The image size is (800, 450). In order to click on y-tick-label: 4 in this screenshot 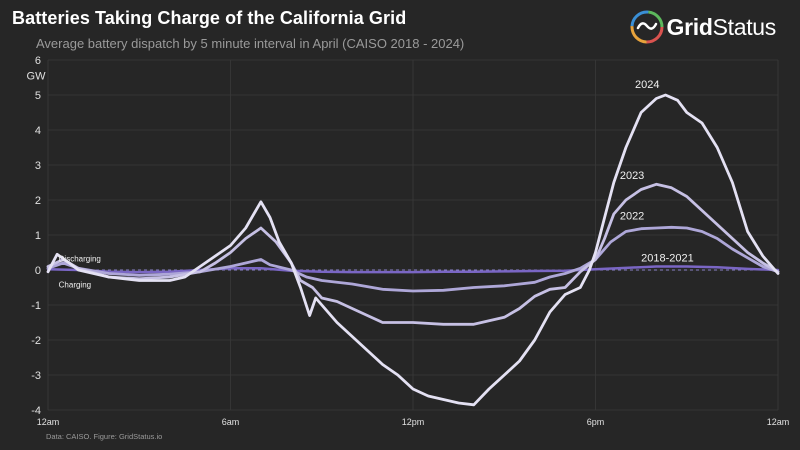, I will do `click(38, 131)`.